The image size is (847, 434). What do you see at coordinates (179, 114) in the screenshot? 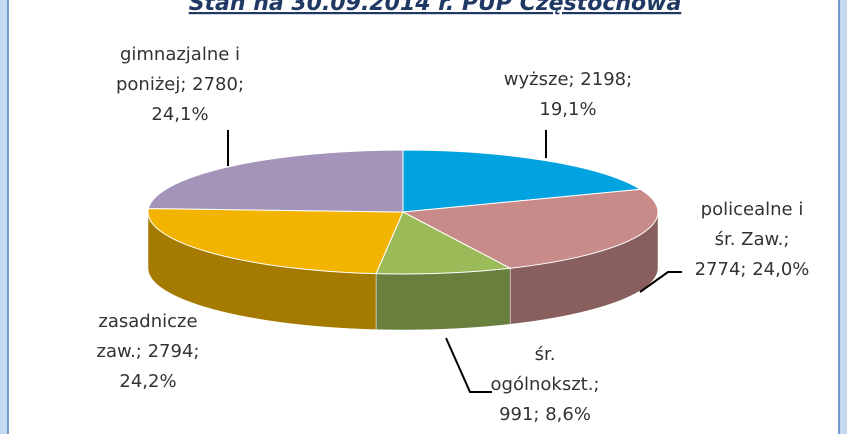
I see `data-label: 24,1%` at bounding box center [179, 114].